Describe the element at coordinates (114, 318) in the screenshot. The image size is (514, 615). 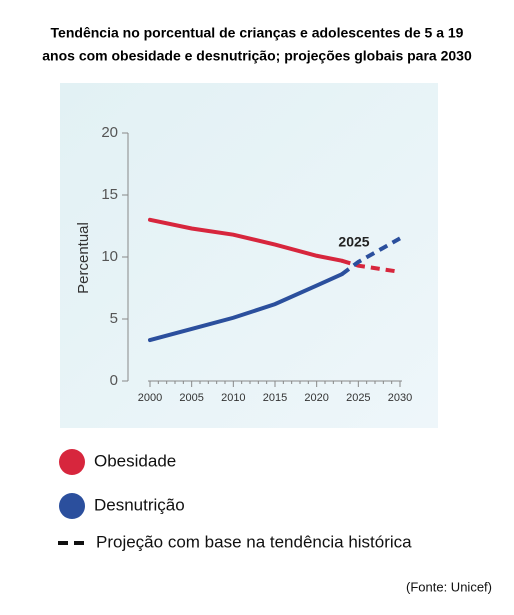
I see `y-tick-label: 5` at that location.